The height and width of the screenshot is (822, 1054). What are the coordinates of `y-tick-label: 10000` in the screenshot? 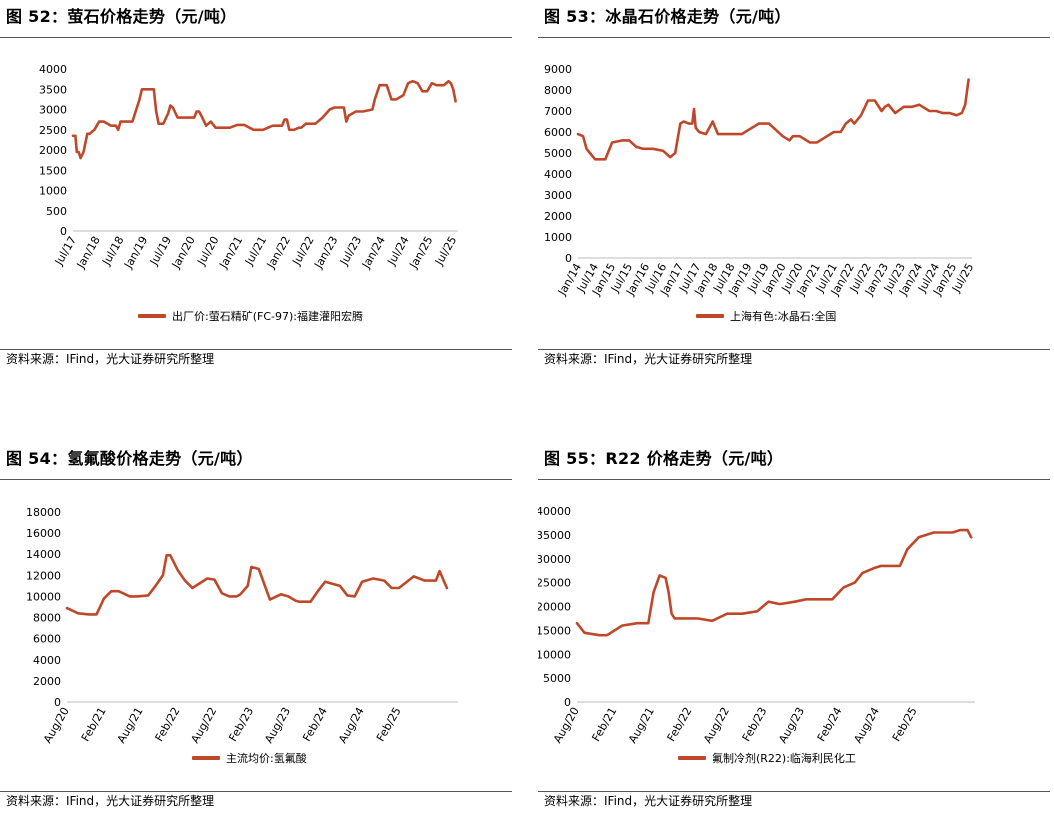 It's located at (554, 654).